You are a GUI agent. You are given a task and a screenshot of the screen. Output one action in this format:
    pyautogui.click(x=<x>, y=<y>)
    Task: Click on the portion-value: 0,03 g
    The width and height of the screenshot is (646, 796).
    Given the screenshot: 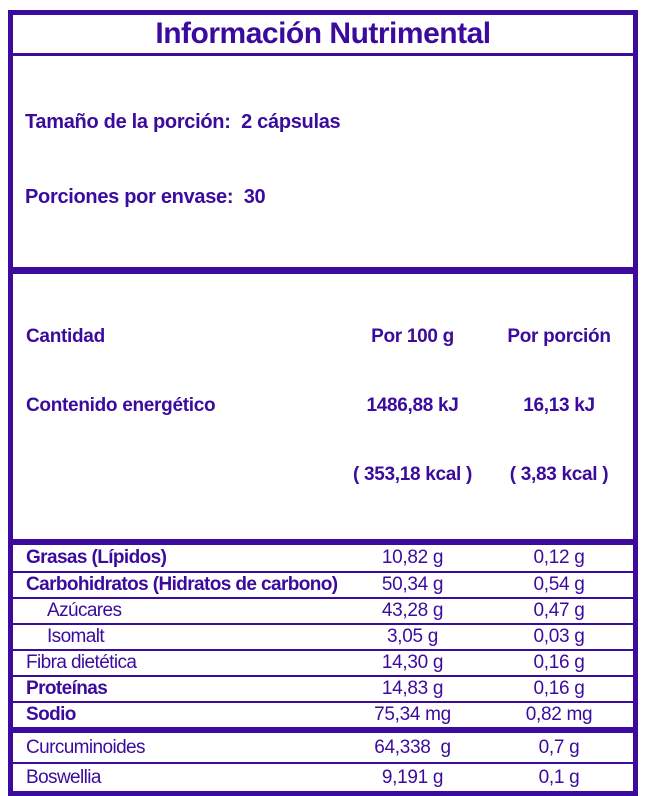 What is the action you would take?
    pyautogui.click(x=559, y=636)
    